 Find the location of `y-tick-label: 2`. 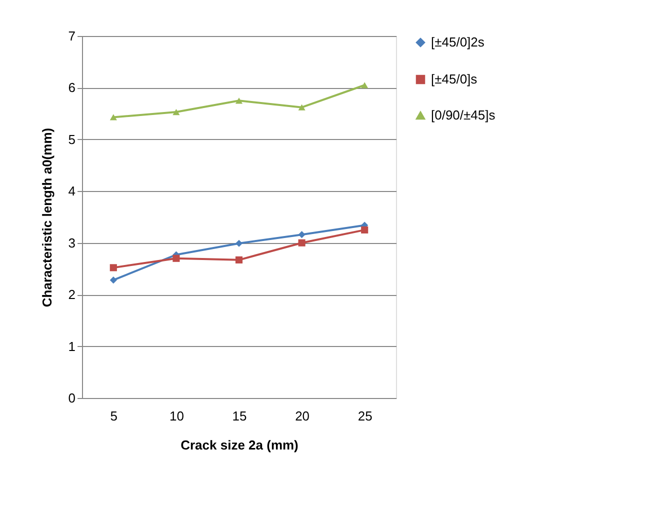

y-tick-label: 2 is located at coordinates (72, 294).